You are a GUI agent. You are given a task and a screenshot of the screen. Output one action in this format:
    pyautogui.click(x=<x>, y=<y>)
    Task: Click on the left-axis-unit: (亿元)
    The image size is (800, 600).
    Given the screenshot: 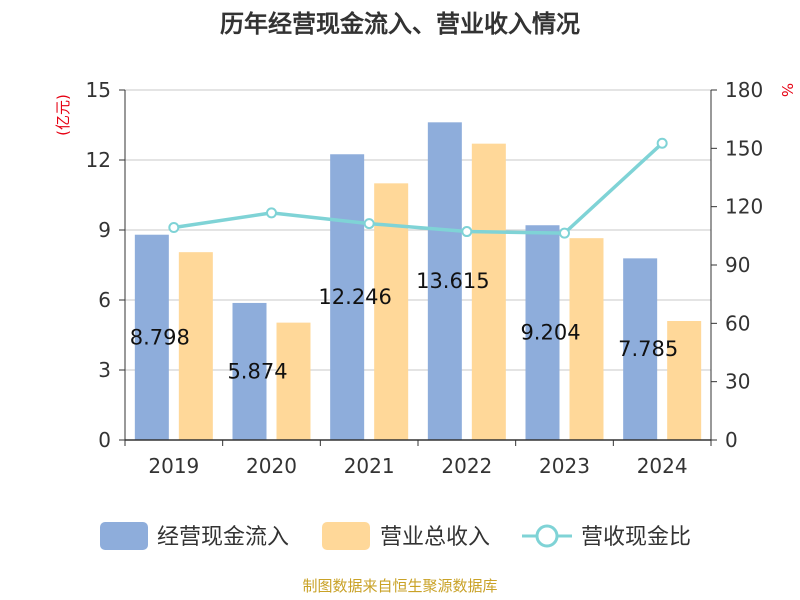 What is the action you would take?
    pyautogui.click(x=63, y=115)
    